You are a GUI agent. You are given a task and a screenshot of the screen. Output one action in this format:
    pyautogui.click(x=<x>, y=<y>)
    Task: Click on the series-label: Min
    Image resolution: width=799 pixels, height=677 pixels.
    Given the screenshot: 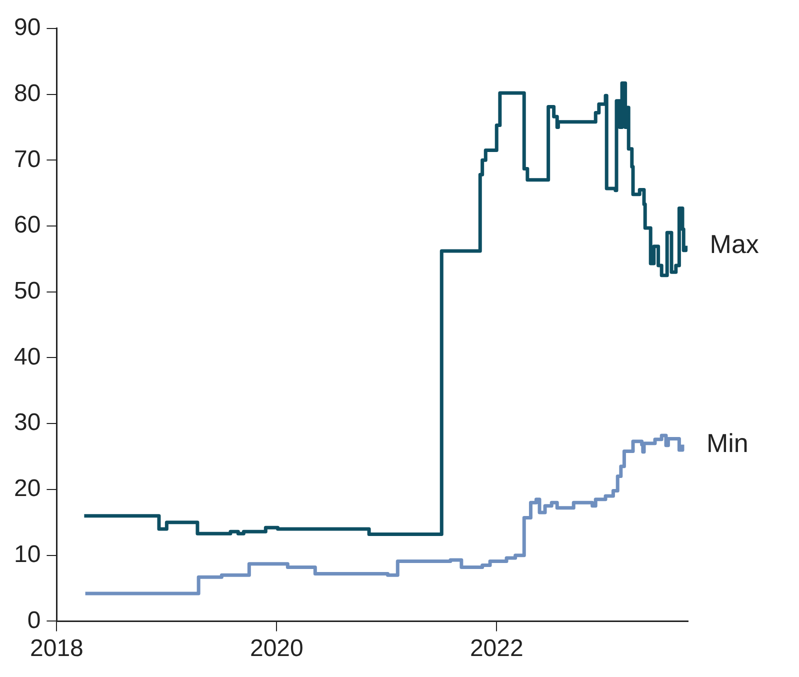 What is the action you would take?
    pyautogui.click(x=727, y=443)
    